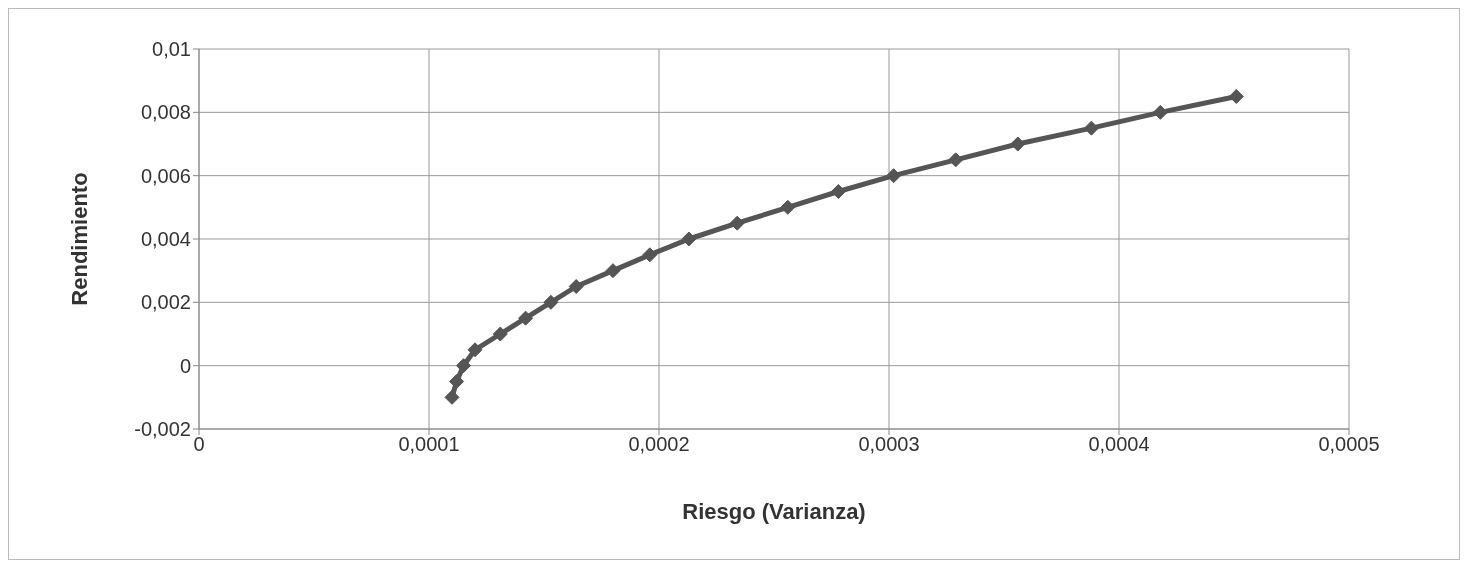  I want to click on x-tick-label: 0, so click(199, 444).